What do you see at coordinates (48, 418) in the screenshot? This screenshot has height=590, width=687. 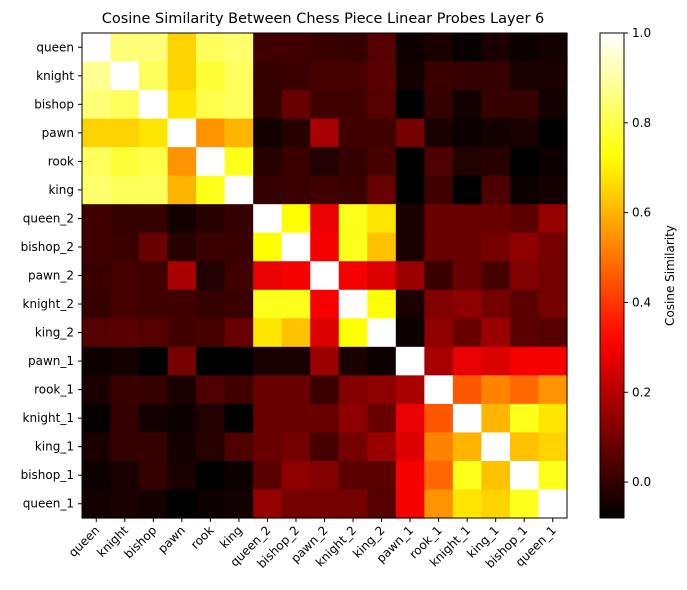 I see `y-tick-label: knight_1` at bounding box center [48, 418].